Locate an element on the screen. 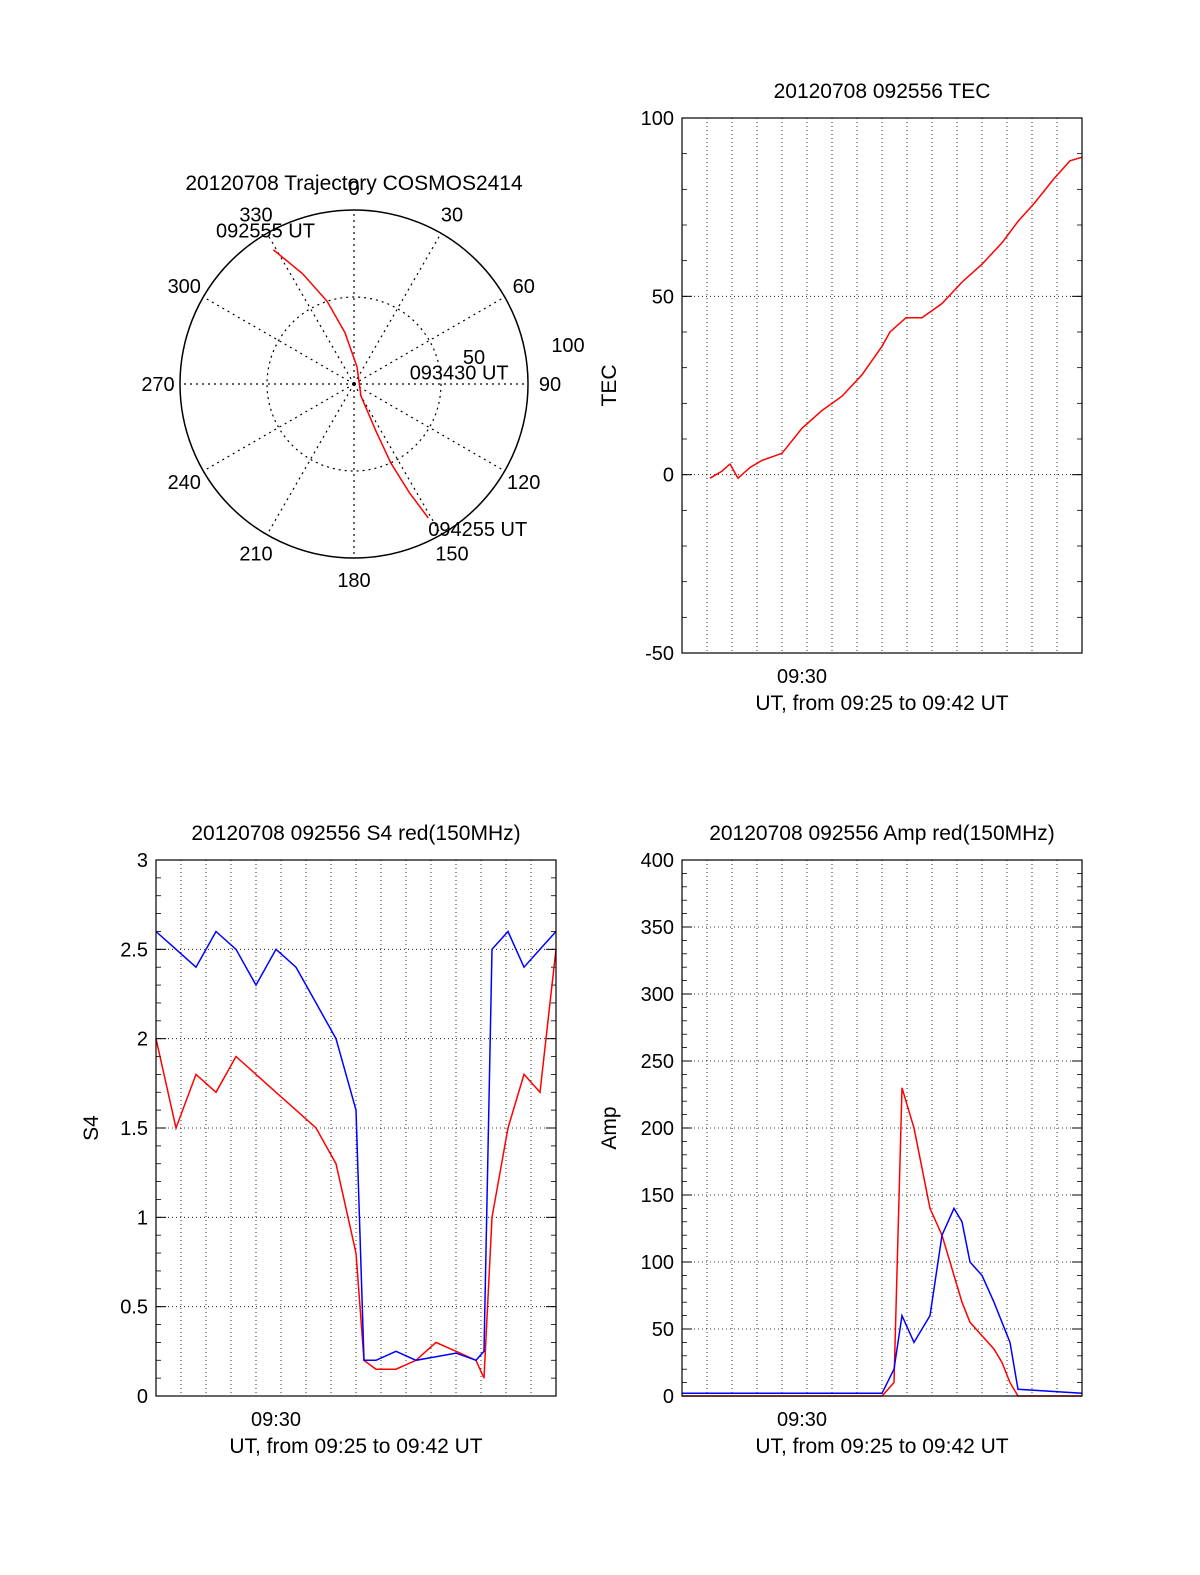 This screenshot has width=1200, height=1575. polar-azimuth-label: 180 is located at coordinates (353, 581).